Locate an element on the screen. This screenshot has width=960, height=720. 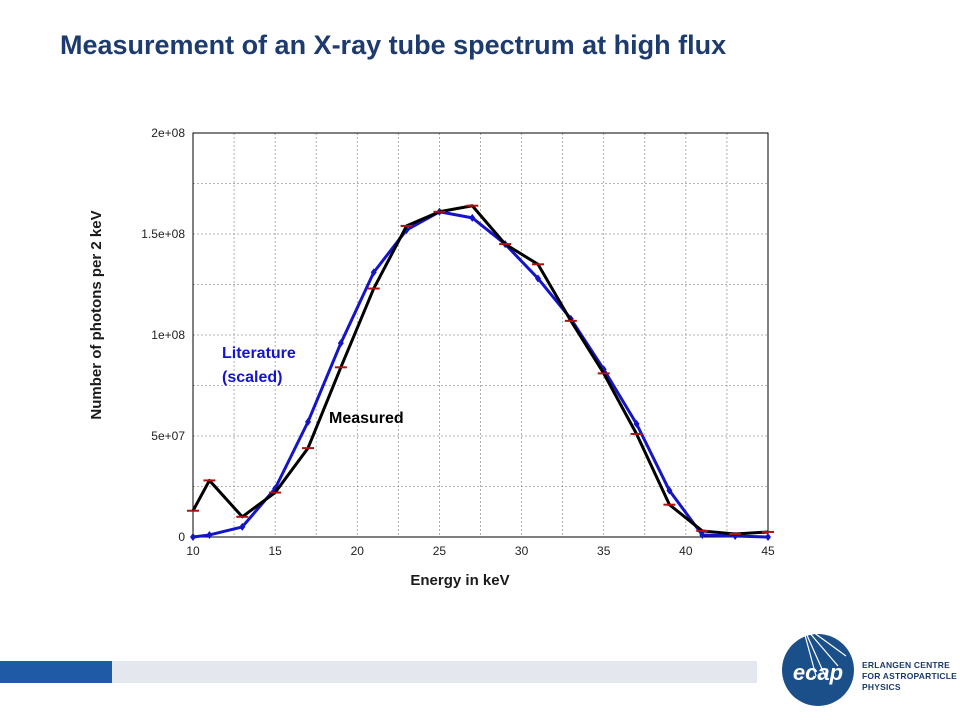
y-tick-label-1: 5e+07 is located at coordinates (168, 436).